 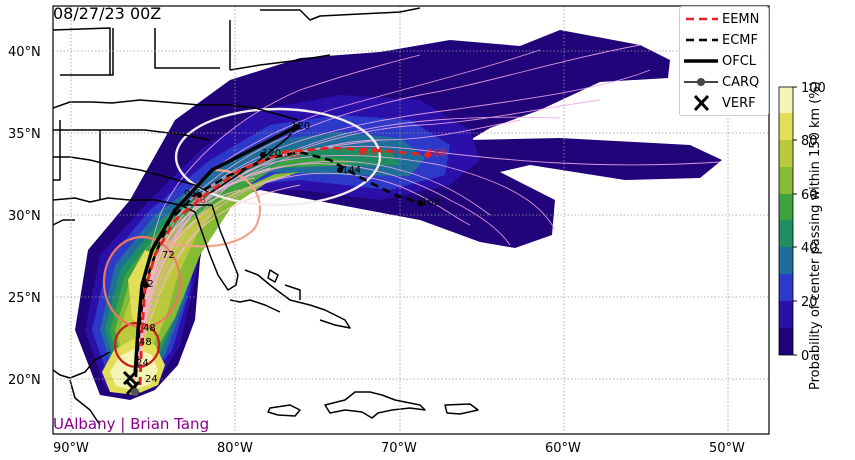 I want to click on svg-text: 90°W, so click(x=71, y=448).